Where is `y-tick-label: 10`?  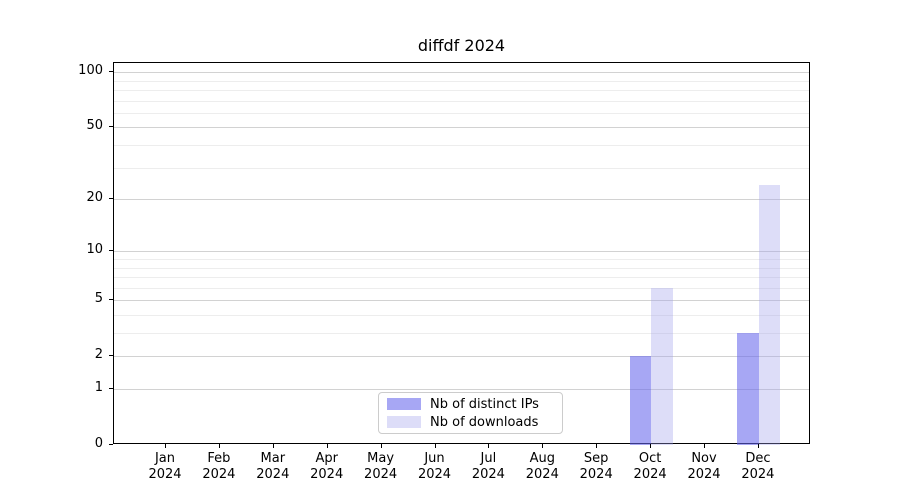
y-tick-label: 10 is located at coordinates (94, 250).